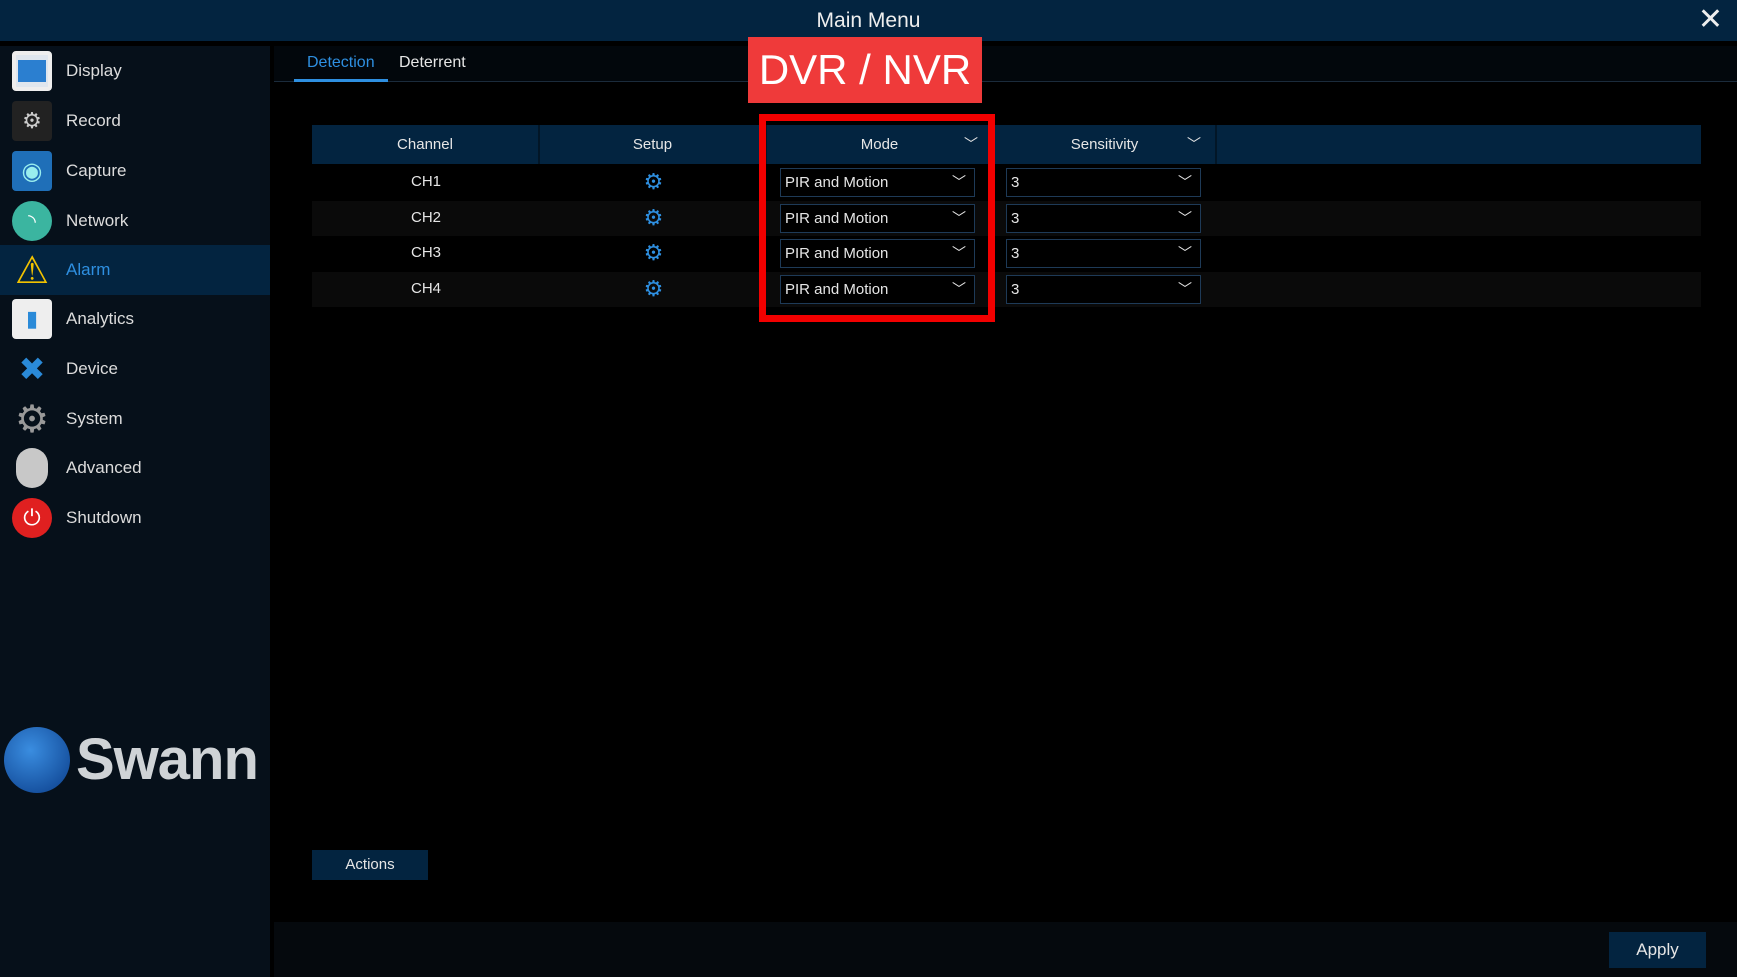 This screenshot has height=977, width=1737. Describe the element at coordinates (94, 70) in the screenshot. I see `sidebar-item-label: Display` at that location.